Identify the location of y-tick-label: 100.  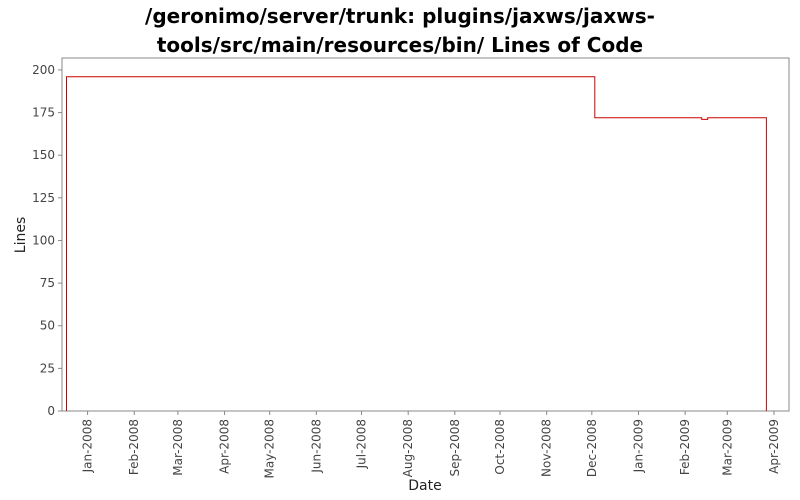
(43, 240).